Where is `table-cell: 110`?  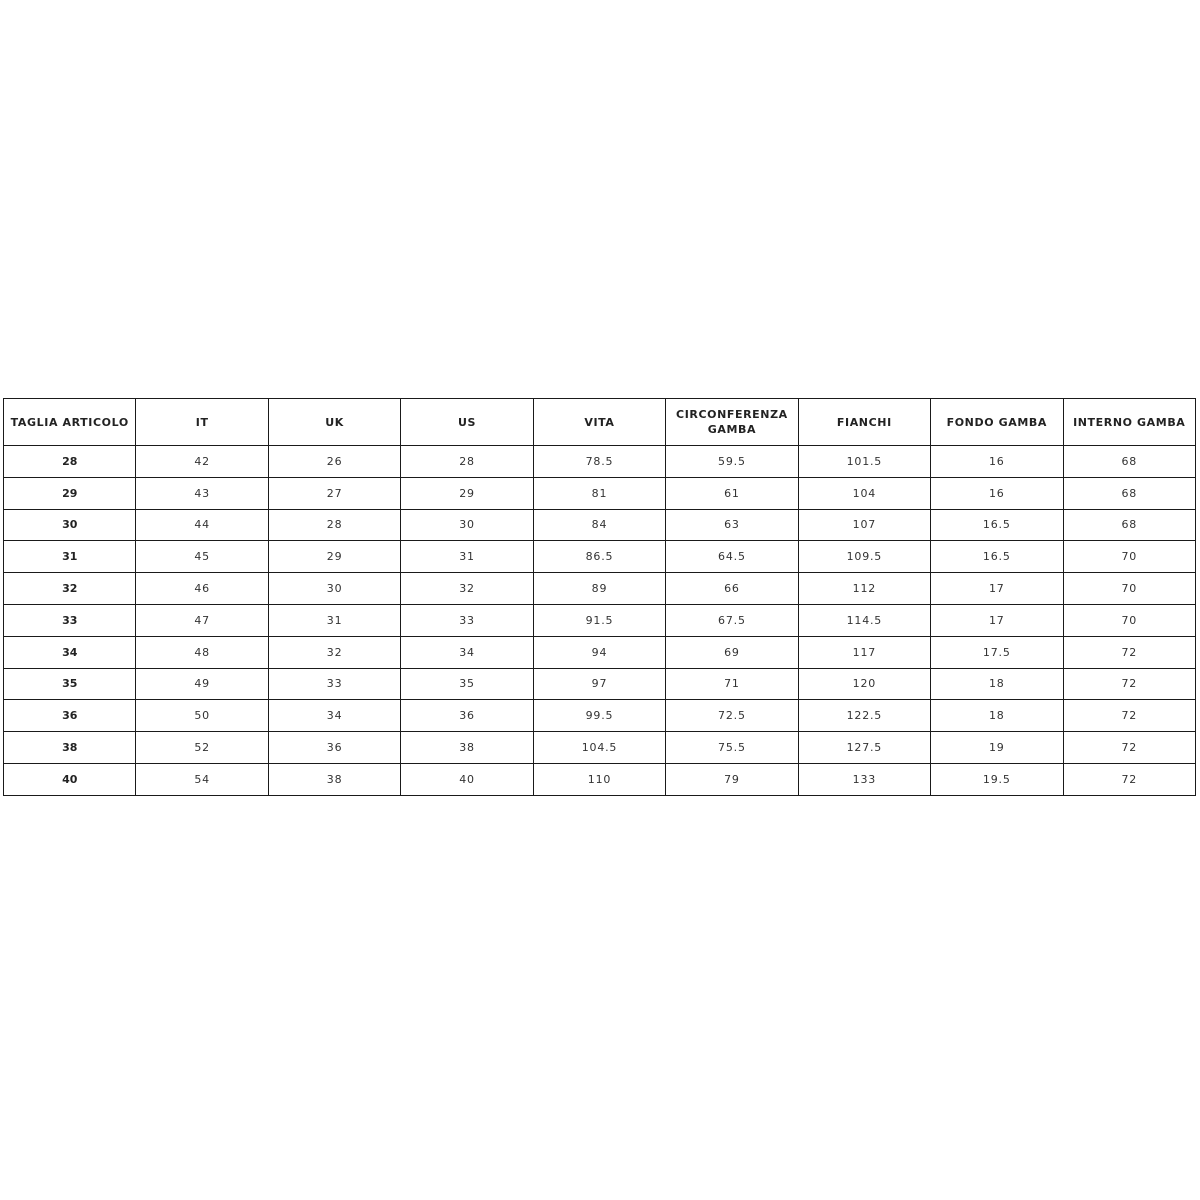 table-cell: 110 is located at coordinates (599, 779).